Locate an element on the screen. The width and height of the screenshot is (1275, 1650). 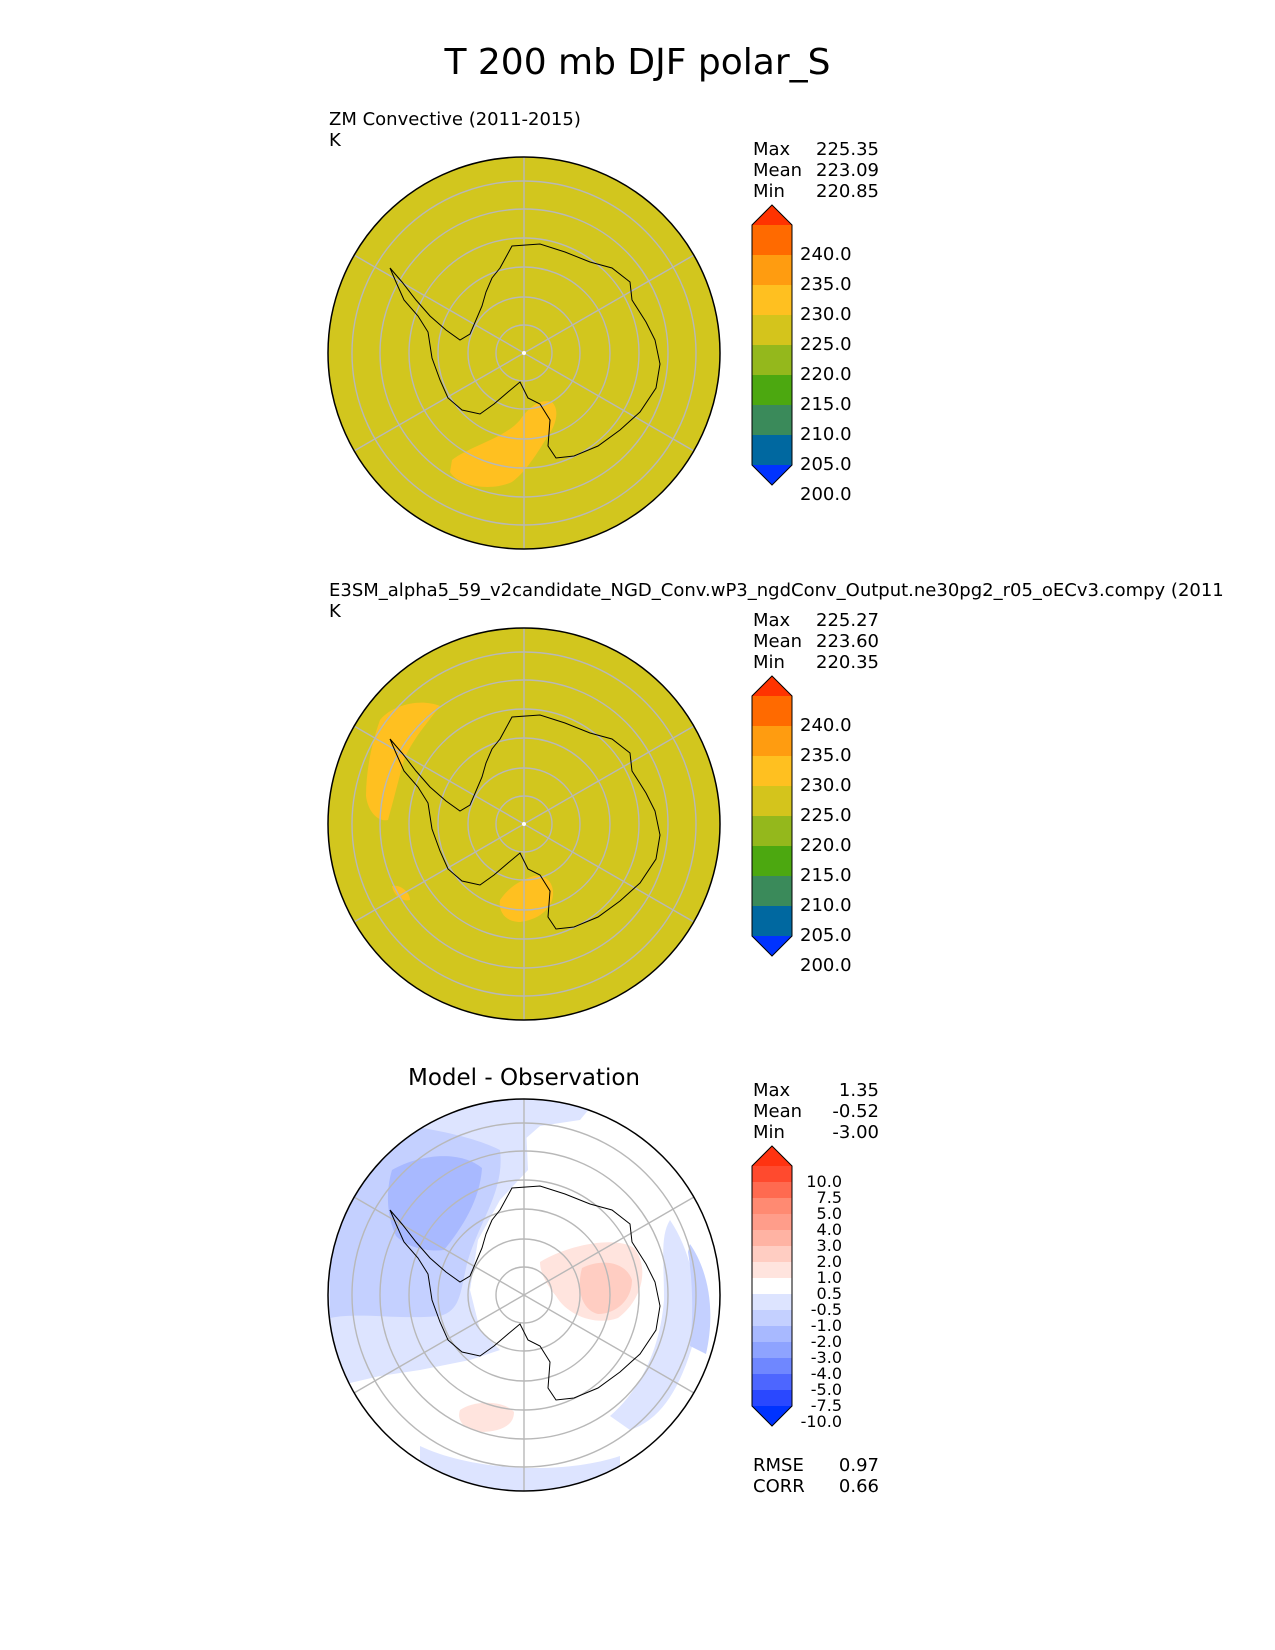
panel1-map is located at coordinates (524, 353).